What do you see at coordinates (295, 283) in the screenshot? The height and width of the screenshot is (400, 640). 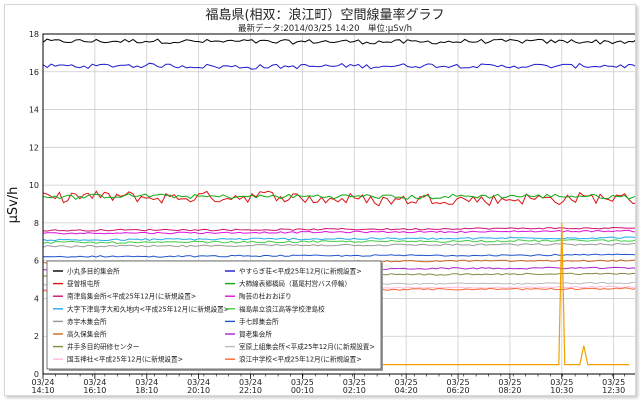 I see `legend-entry: 大柿線表郷橋局（葛尾村営バス停輸）` at bounding box center [295, 283].